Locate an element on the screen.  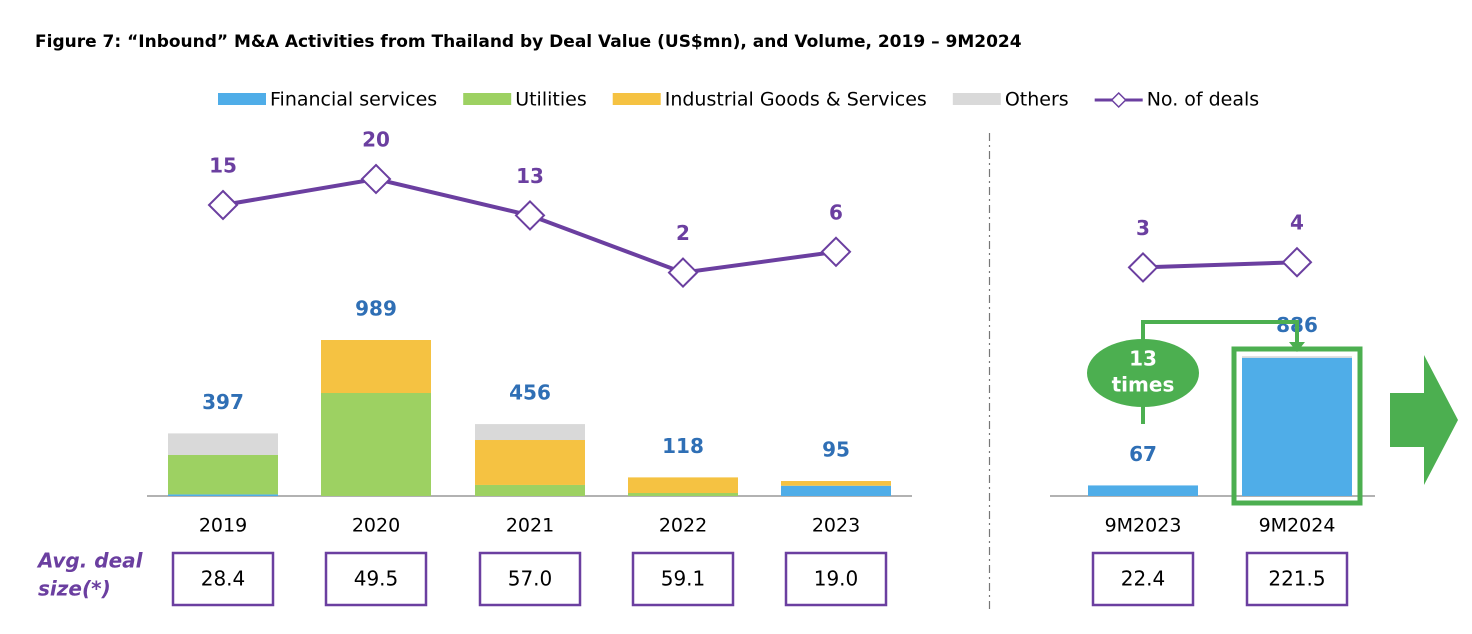
deals-label: 2 is located at coordinates (683, 233).